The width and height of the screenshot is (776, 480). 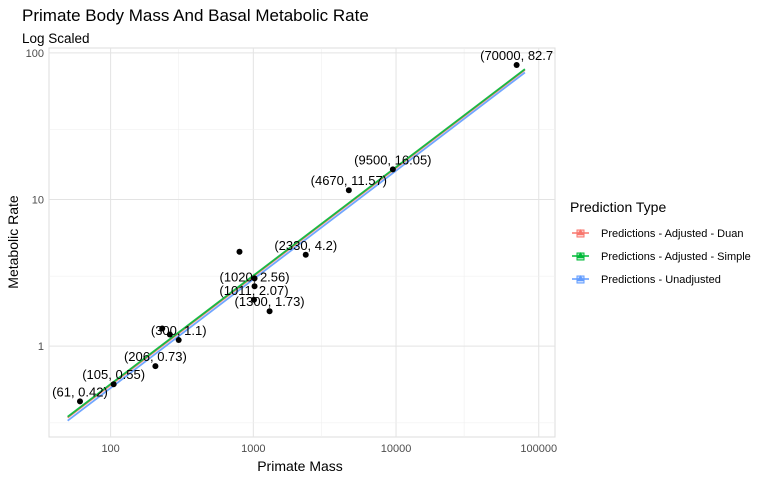 What do you see at coordinates (516, 55) in the screenshot?
I see `data-label: (70000, 82.7` at bounding box center [516, 55].